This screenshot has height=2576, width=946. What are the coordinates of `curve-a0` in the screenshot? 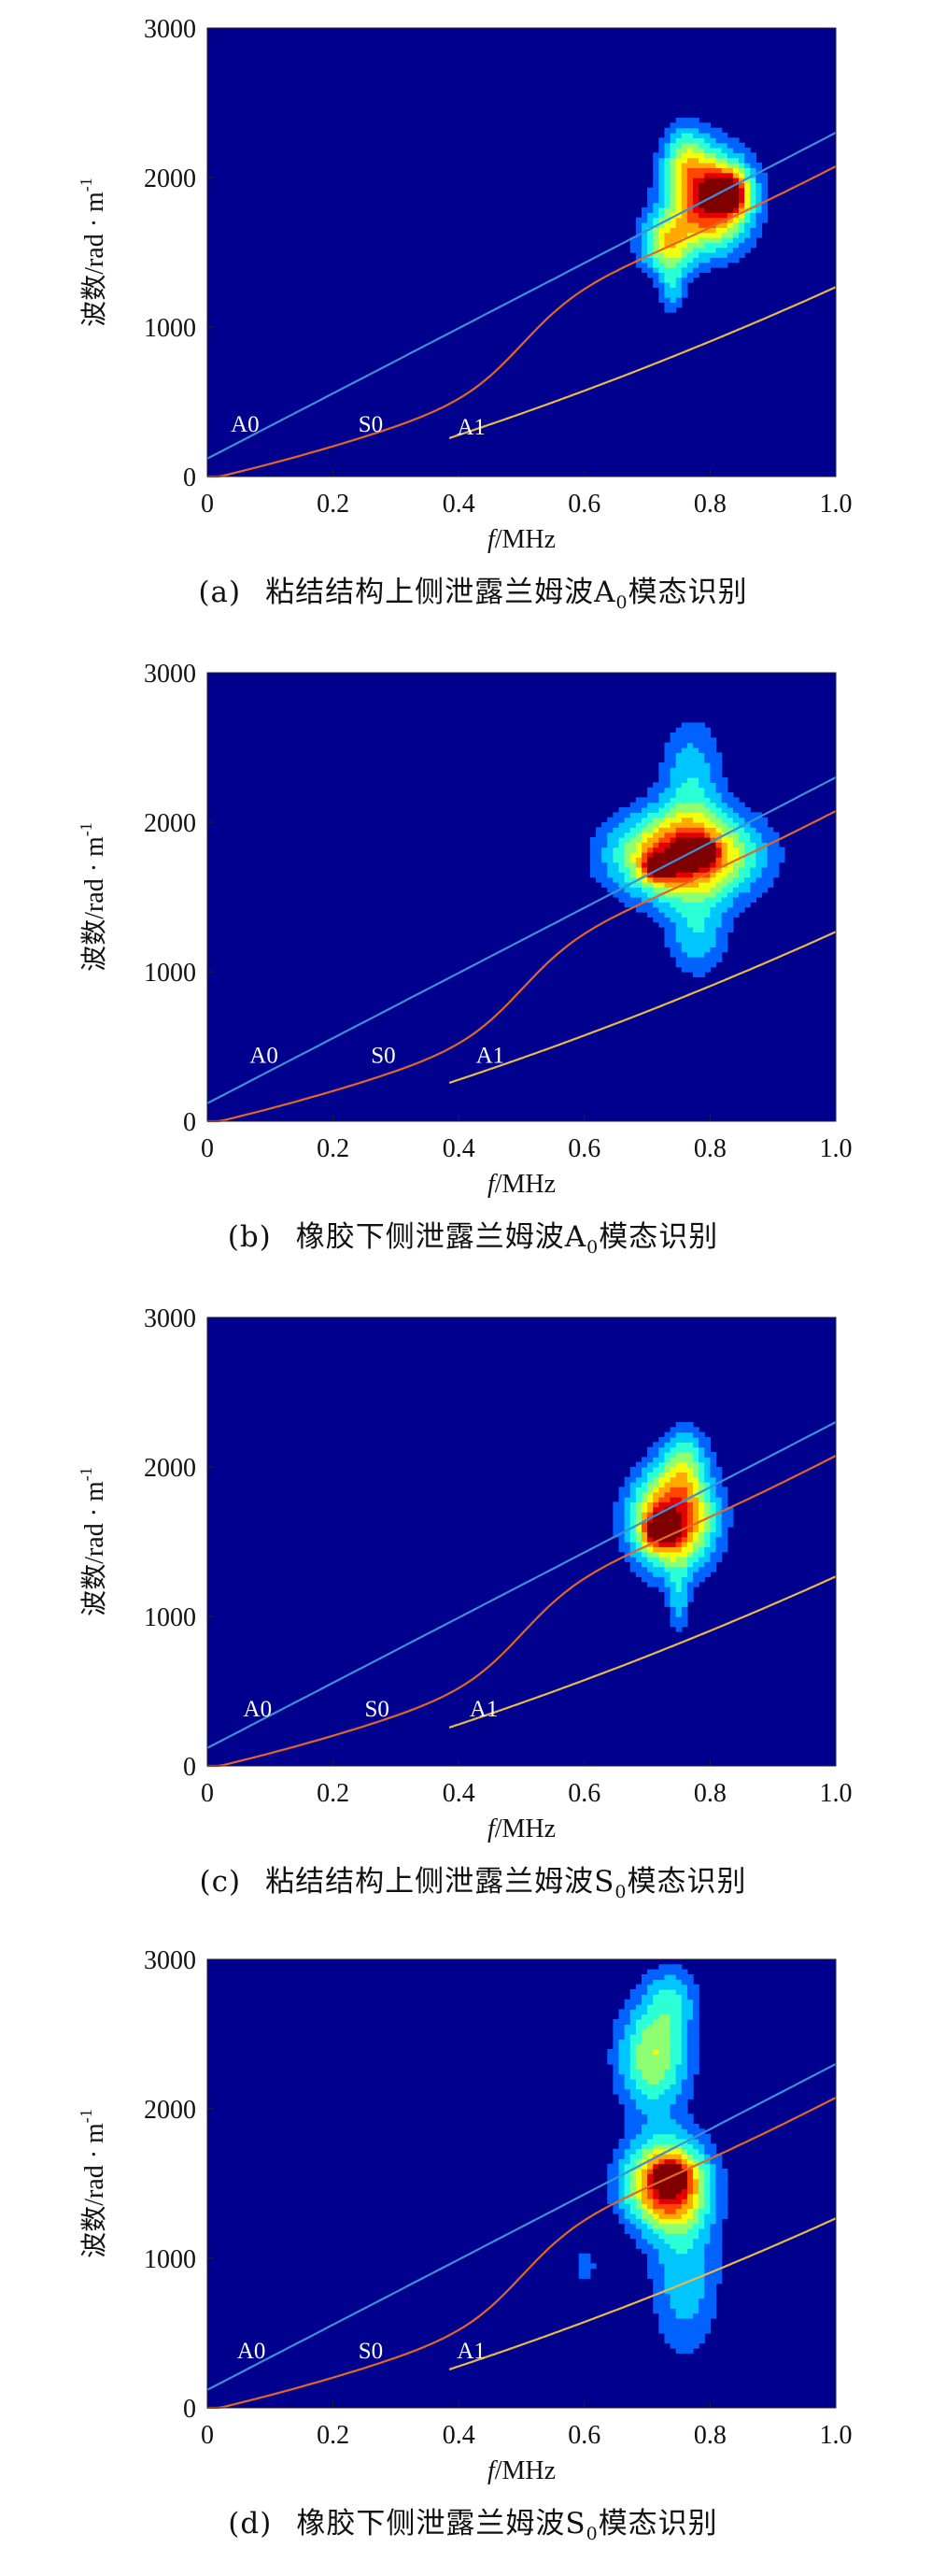 It's located at (521, 940).